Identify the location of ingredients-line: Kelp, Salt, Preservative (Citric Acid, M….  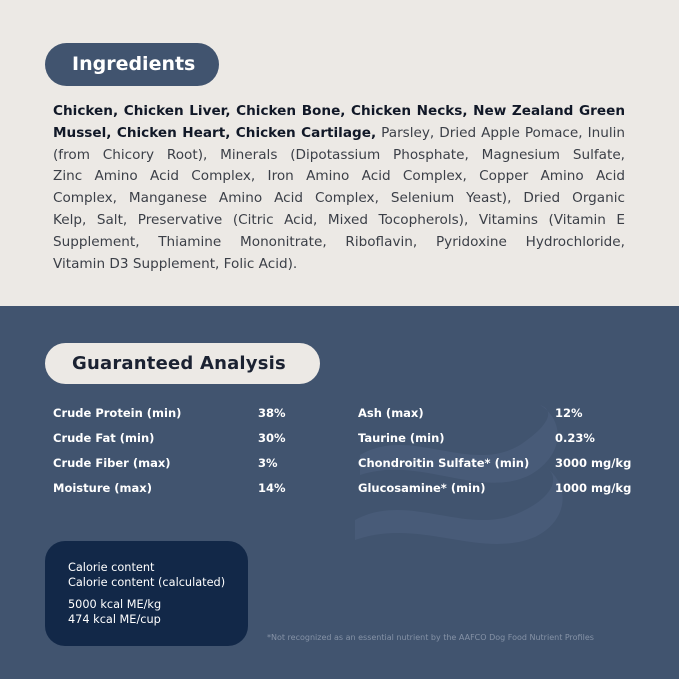
(339, 221).